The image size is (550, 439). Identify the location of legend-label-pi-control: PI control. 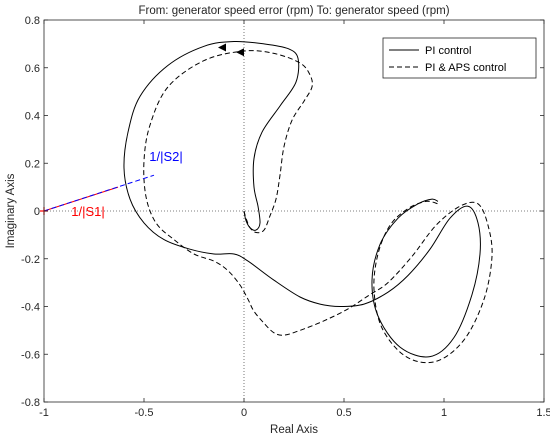
(448, 51).